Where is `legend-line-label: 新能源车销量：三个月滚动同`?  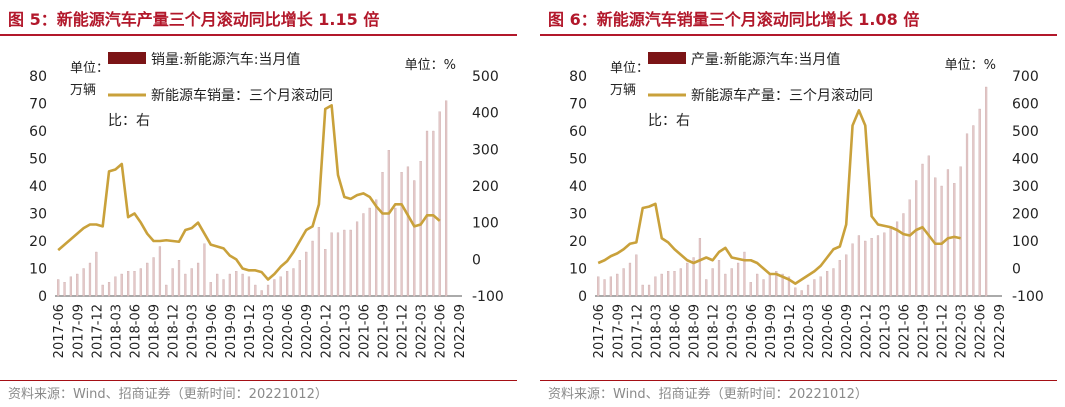
legend-line-label: 新能源车销量：三个月滚动同 is located at coordinates (242, 95).